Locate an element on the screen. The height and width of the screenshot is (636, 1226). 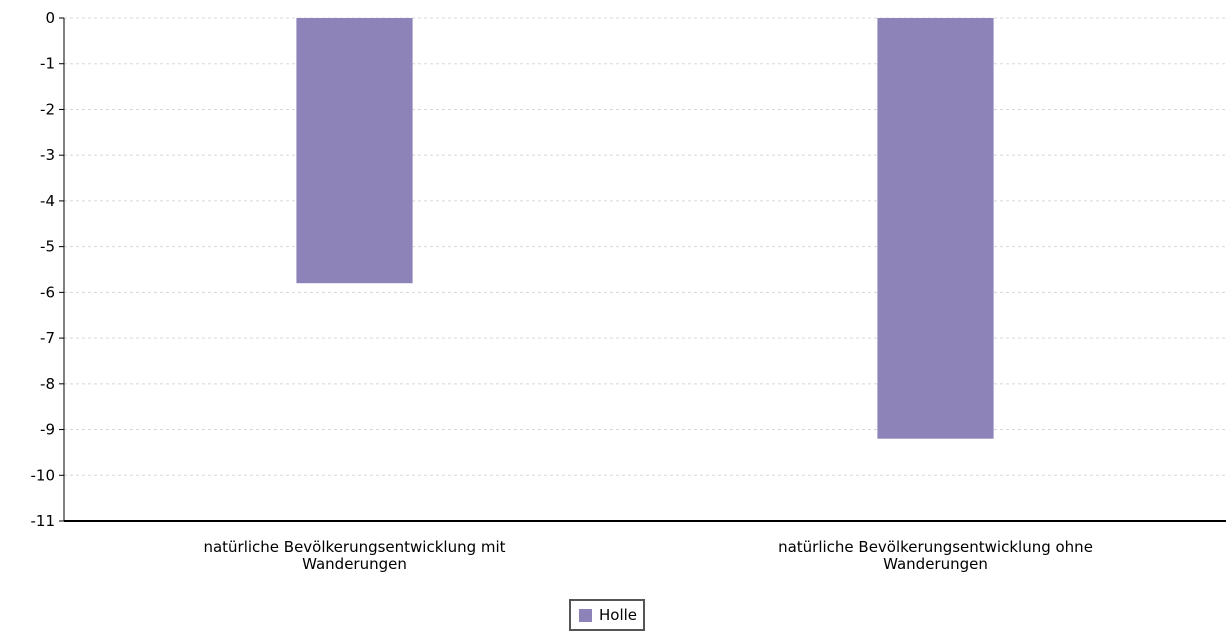
y-tick-label: -8 is located at coordinates (47, 384).